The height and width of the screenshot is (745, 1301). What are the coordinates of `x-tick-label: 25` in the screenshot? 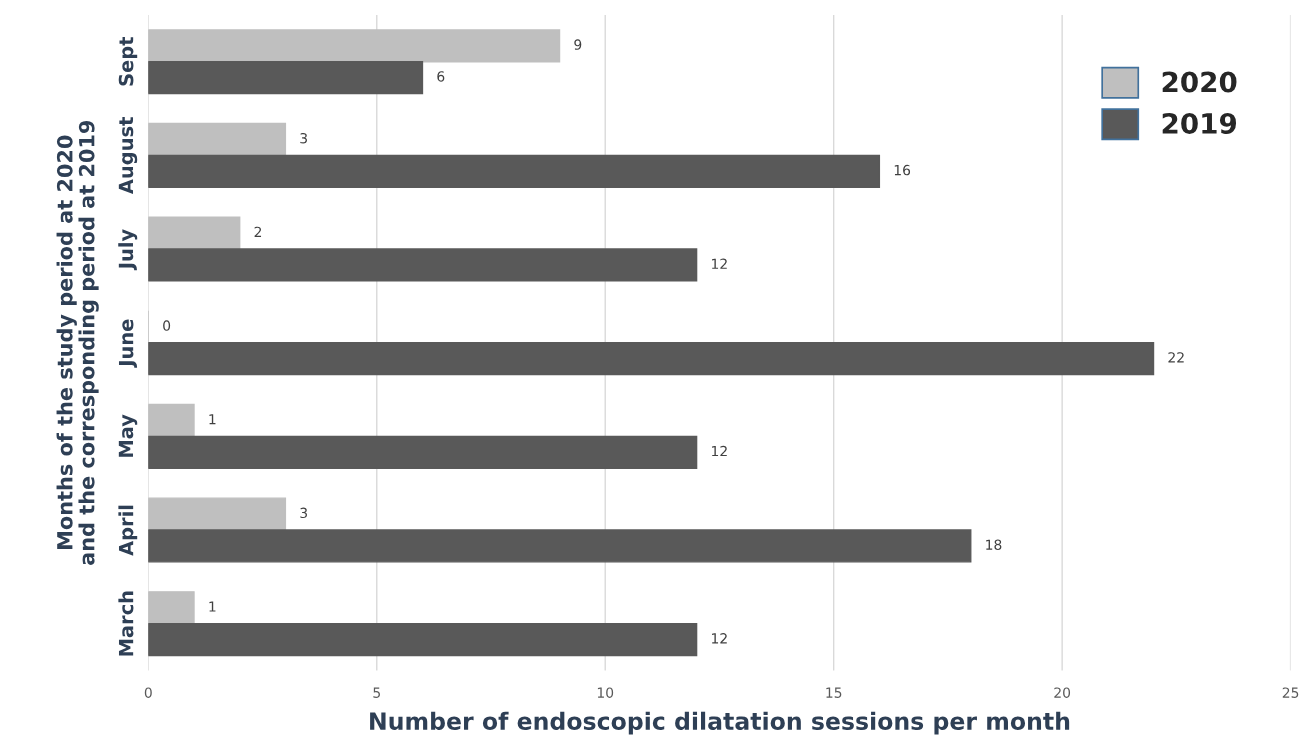 It's located at (1290, 692).